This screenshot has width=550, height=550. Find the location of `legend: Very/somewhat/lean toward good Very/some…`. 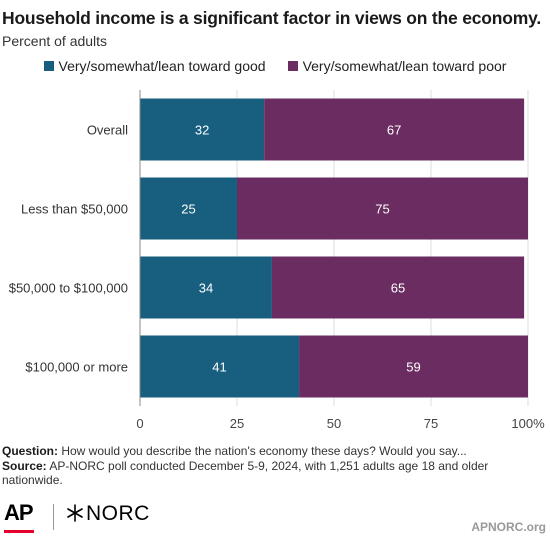

legend: Very/somewhat/lean toward good Very/some… is located at coordinates (275, 66).